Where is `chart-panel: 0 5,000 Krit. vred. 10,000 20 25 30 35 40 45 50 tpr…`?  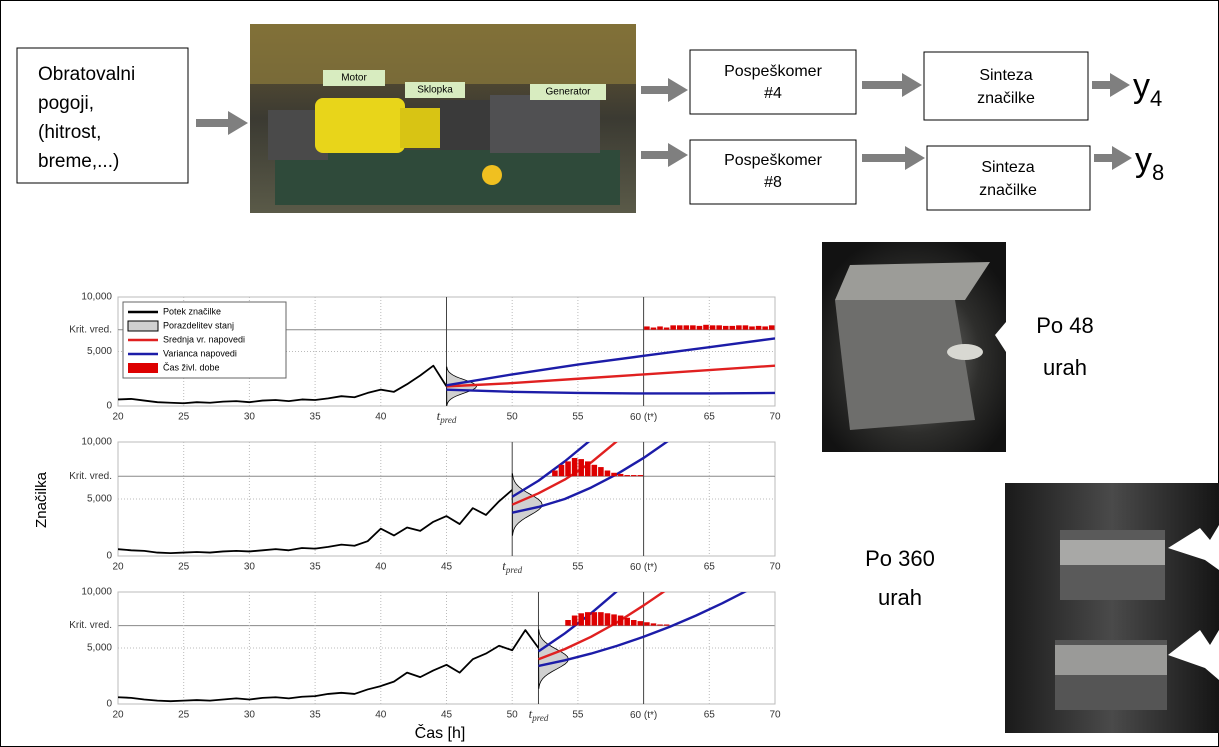
chart-panel: 0 5,000 Krit. vred. 10,000 20 25 30 35 40 45 50 tpr… is located at coordinates (425, 665).